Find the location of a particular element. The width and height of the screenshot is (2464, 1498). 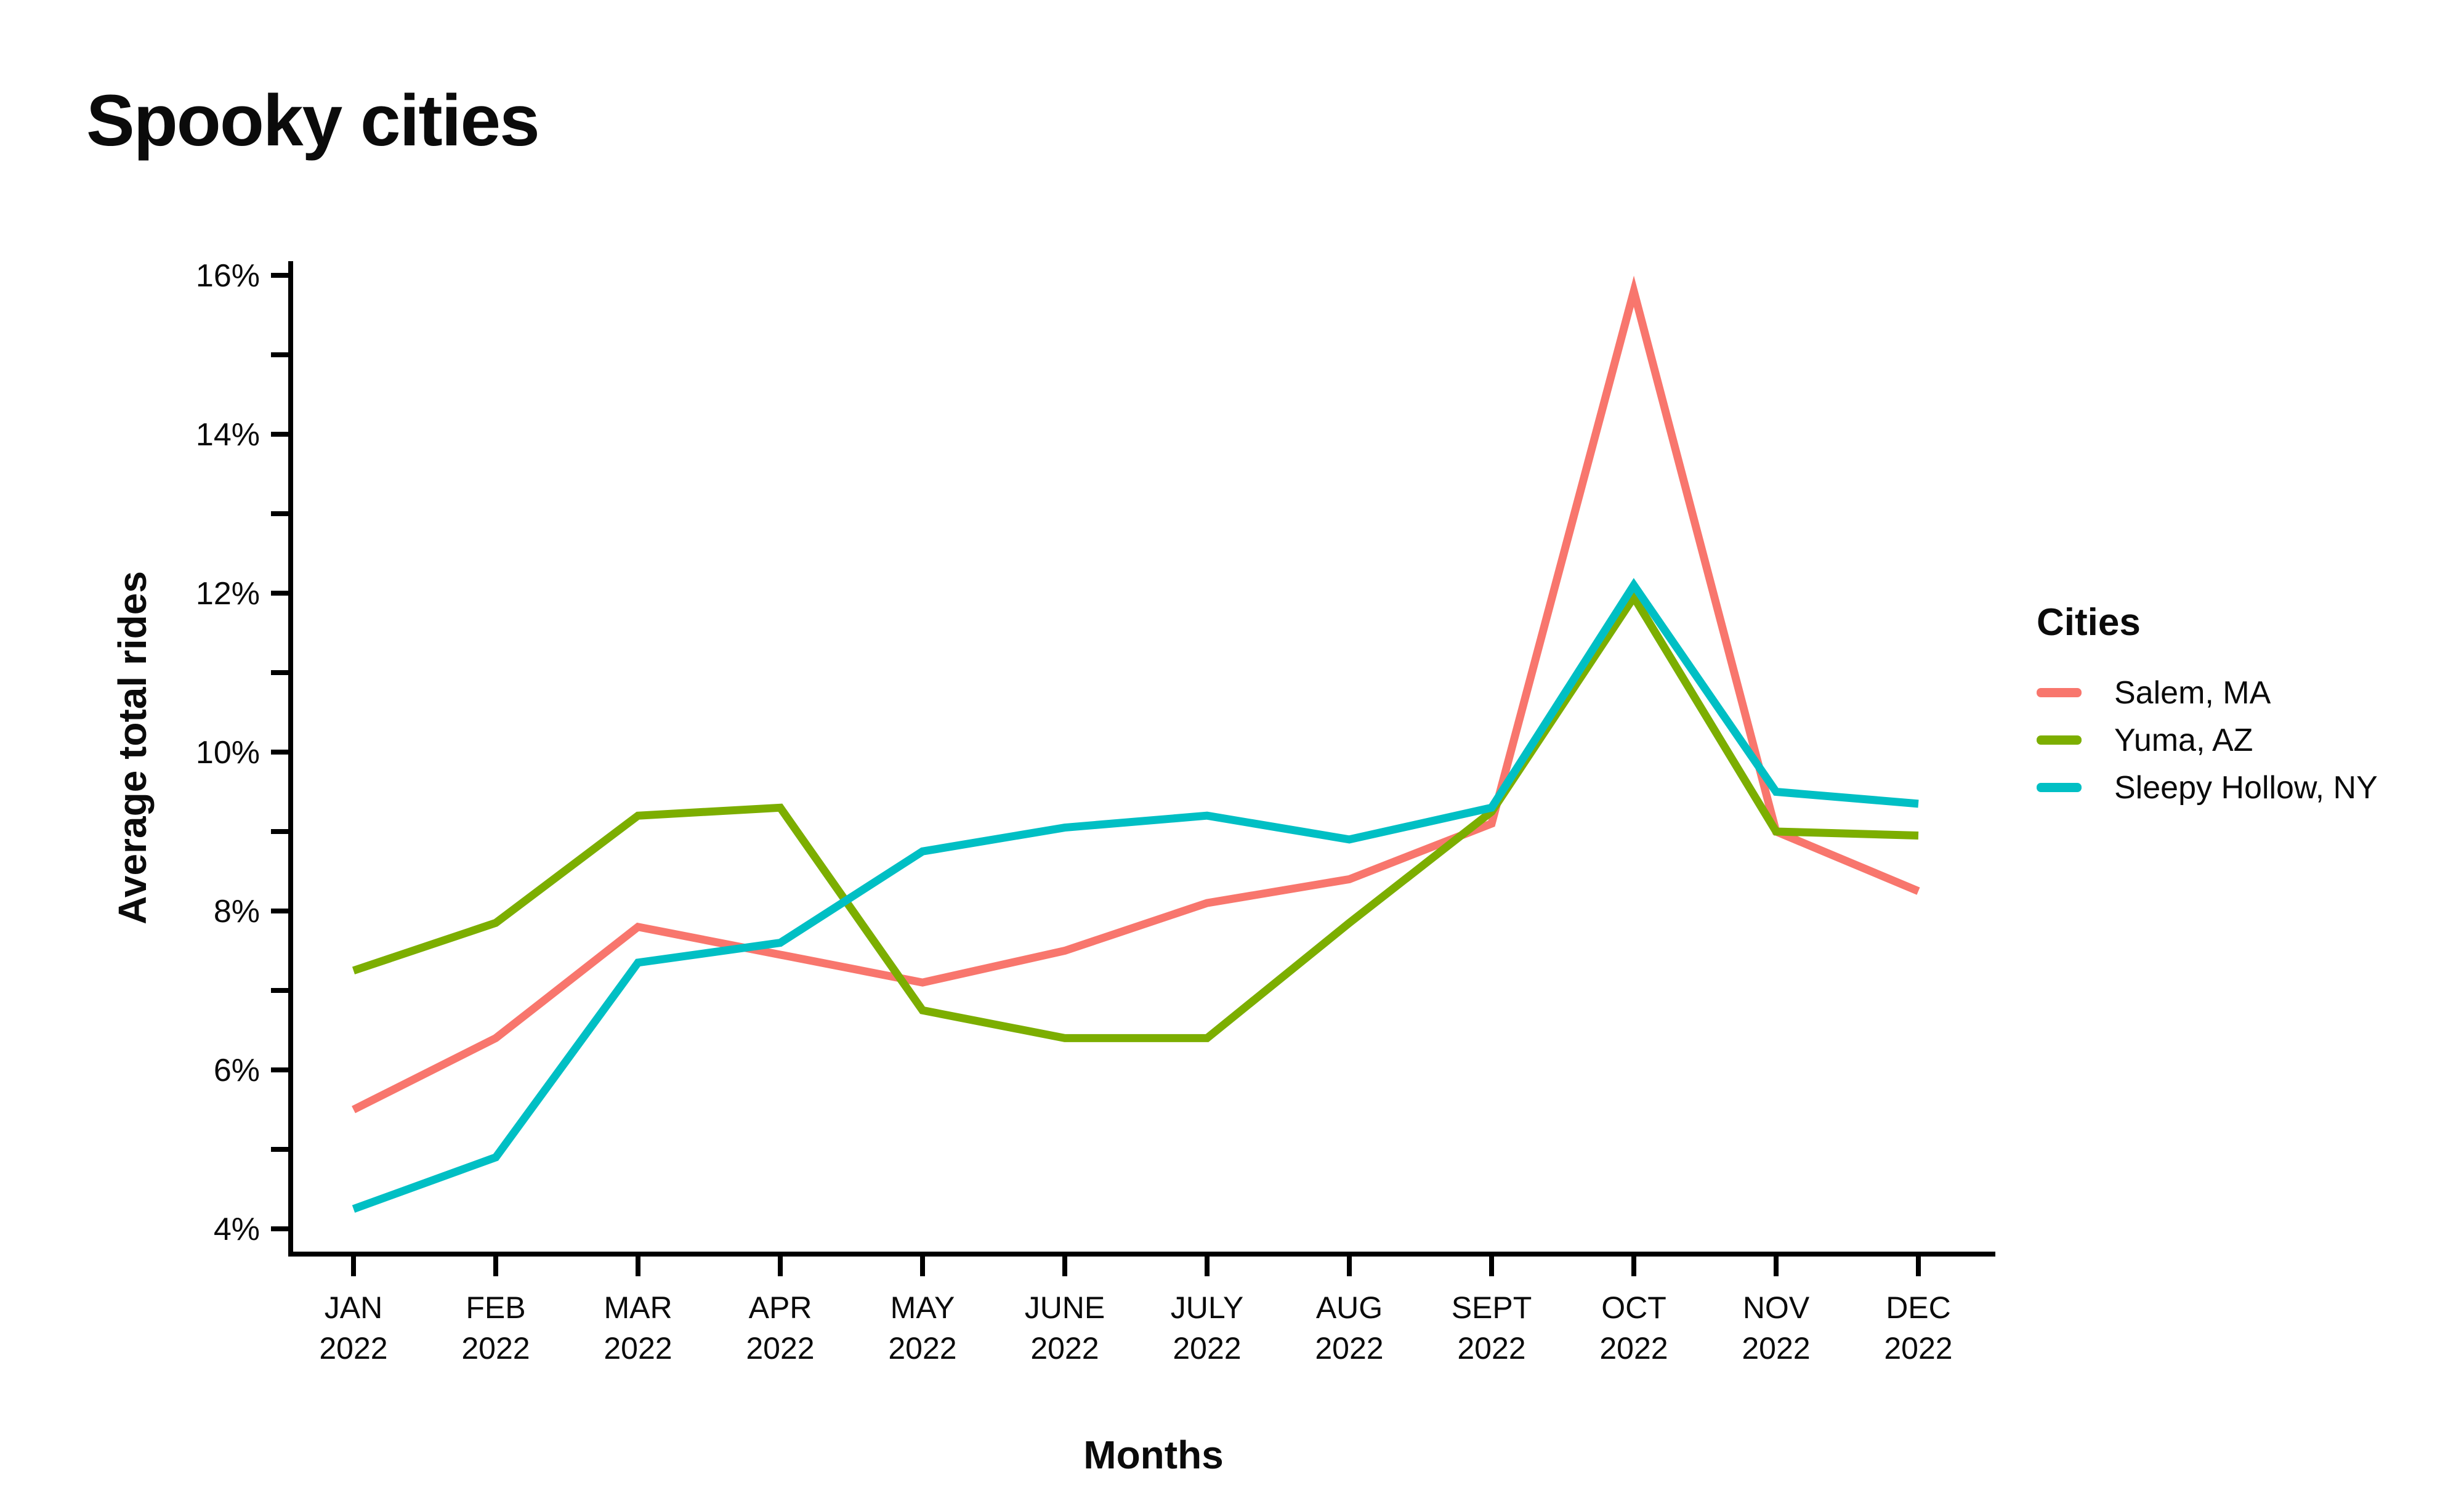

y-tick-label: 16% is located at coordinates (228, 276).